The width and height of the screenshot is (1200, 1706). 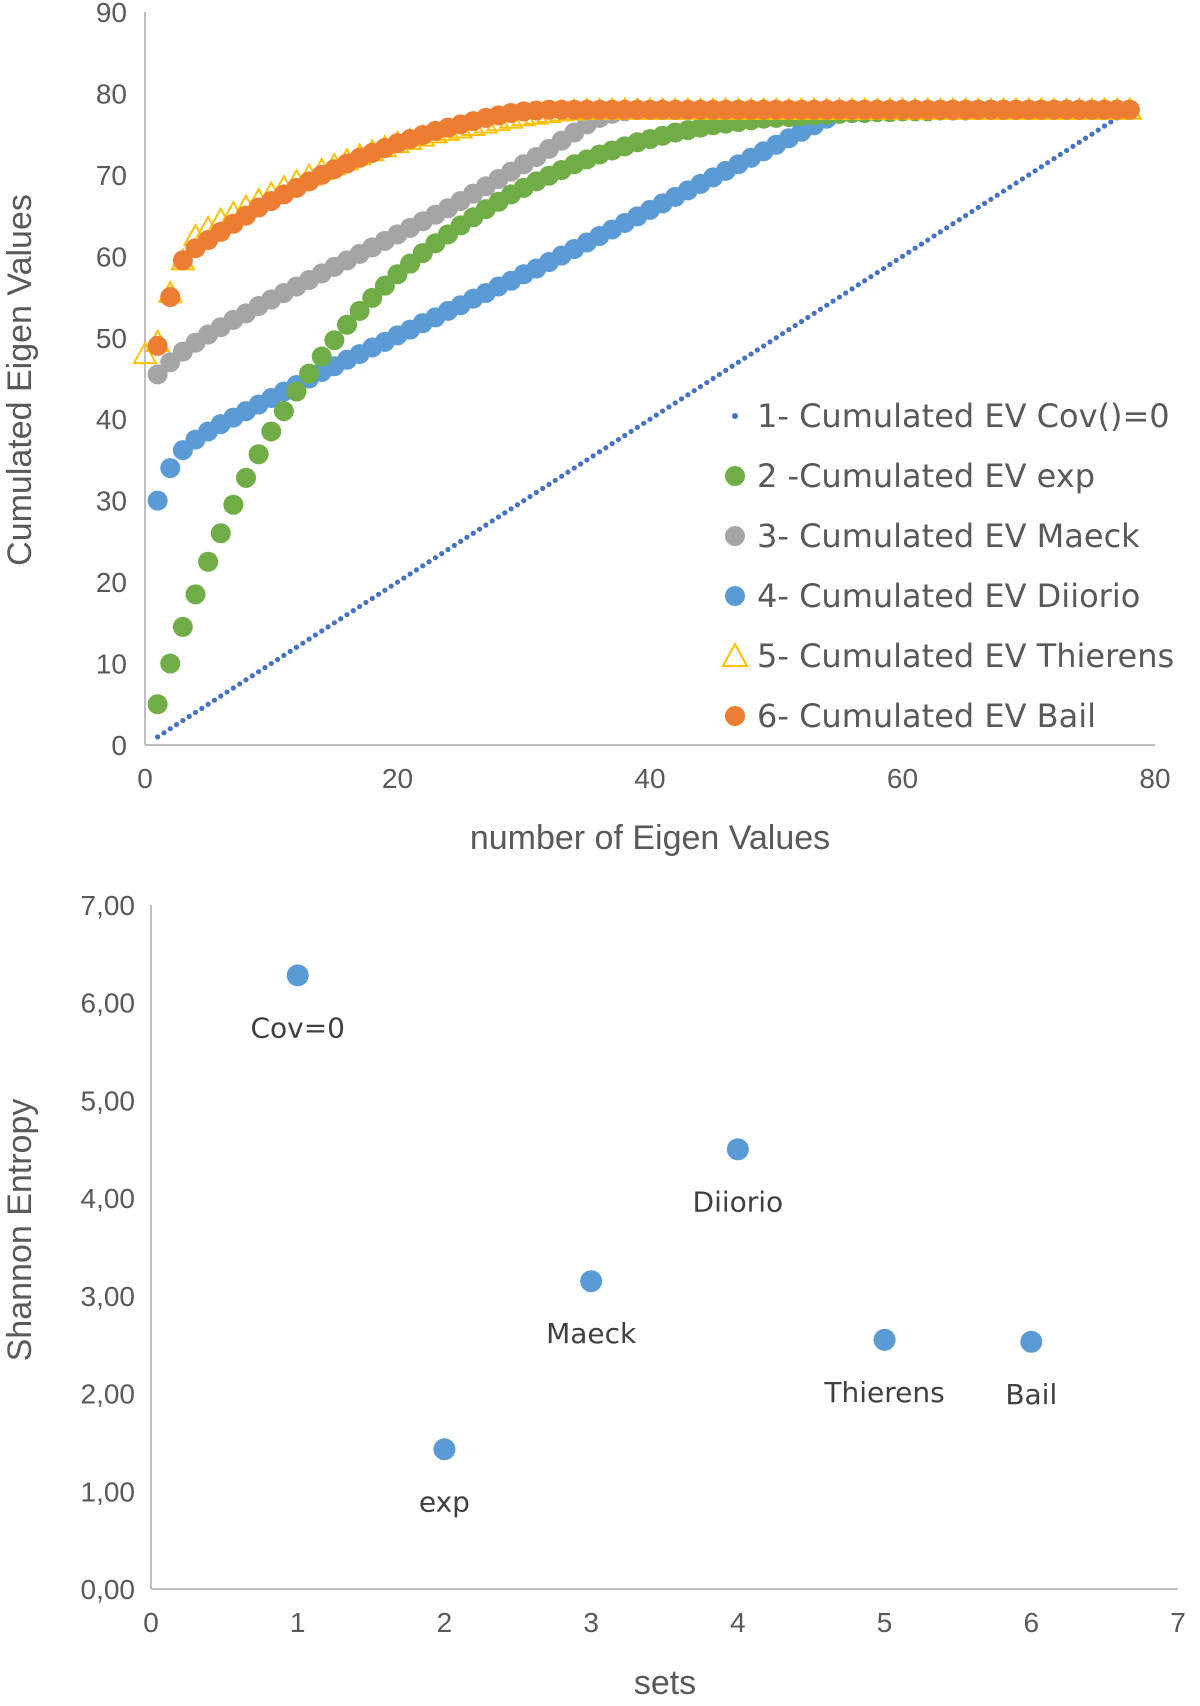 I want to click on y-tick-label: 3,00, so click(x=108, y=1296).